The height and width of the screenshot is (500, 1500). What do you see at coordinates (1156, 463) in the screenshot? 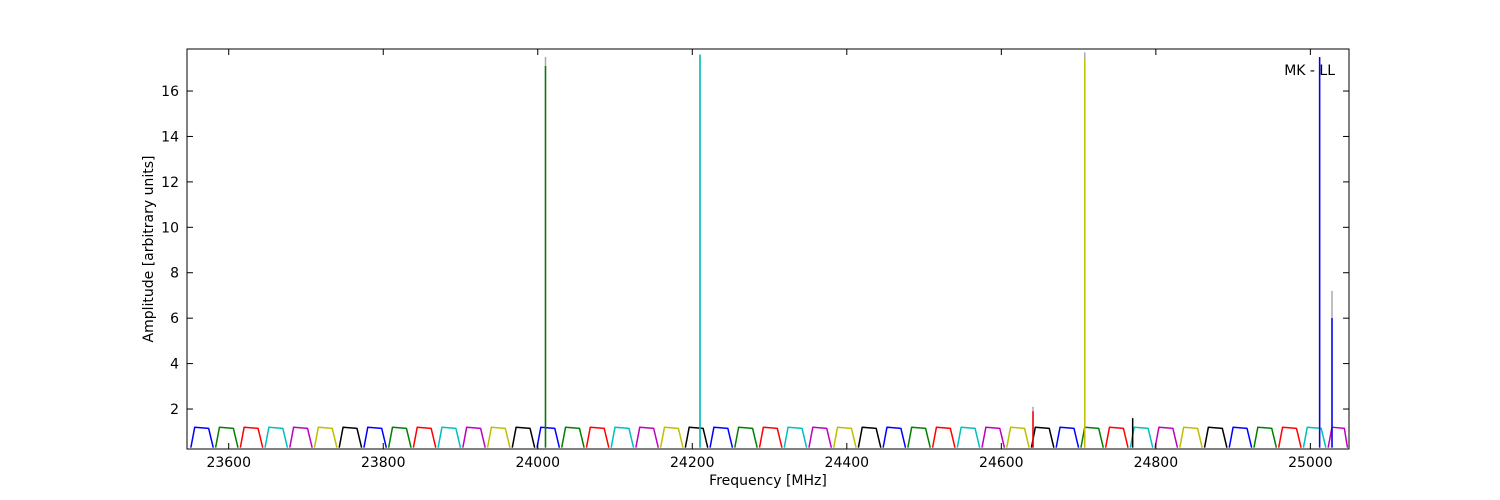
I see `x-tick-label: 24800` at bounding box center [1156, 463].